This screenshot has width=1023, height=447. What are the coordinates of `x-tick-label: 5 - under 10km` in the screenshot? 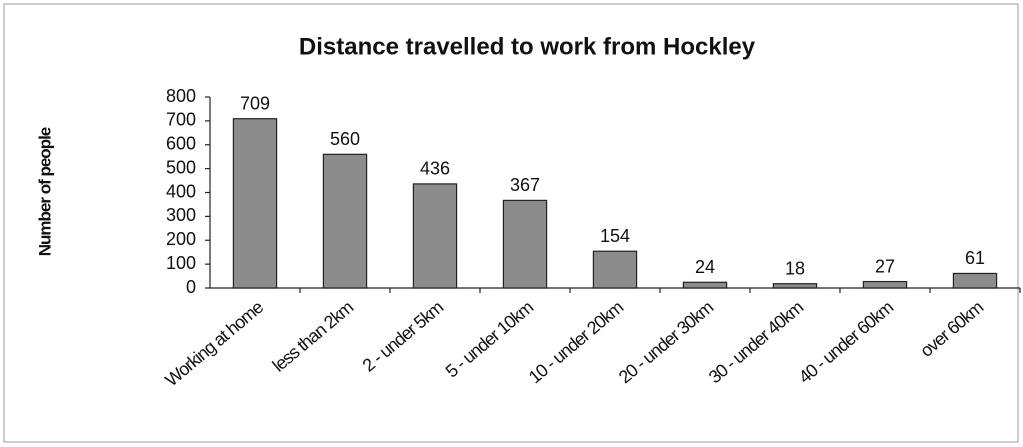 It's located at (489, 339).